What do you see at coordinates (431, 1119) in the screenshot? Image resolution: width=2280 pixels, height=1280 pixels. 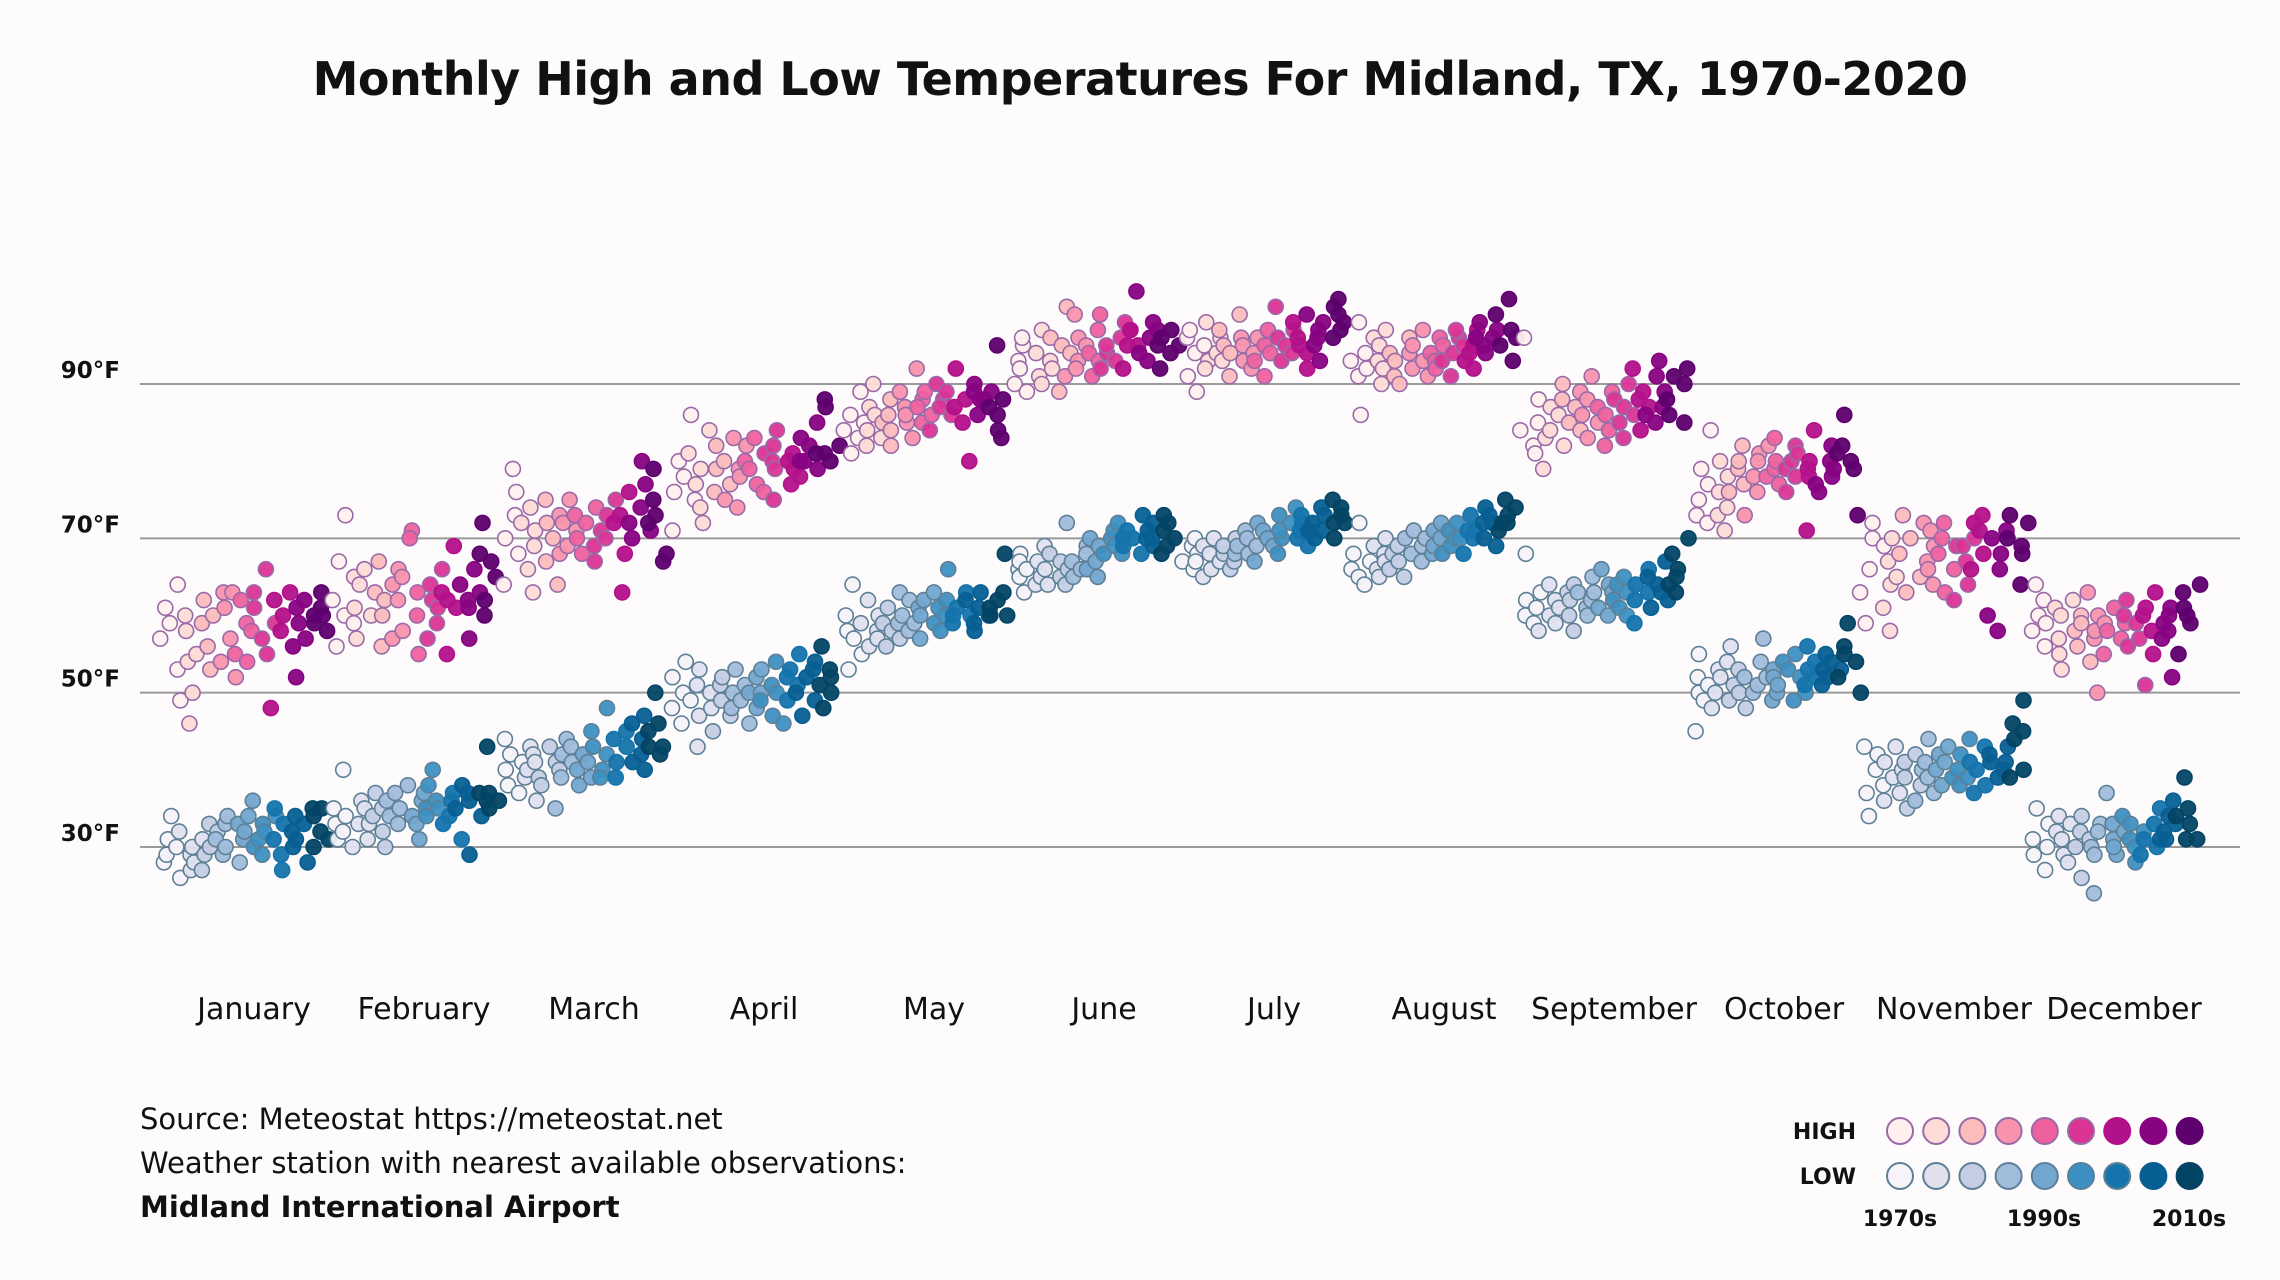 I see `source-text: Source: Meteostat https://meteostat.net` at bounding box center [431, 1119].